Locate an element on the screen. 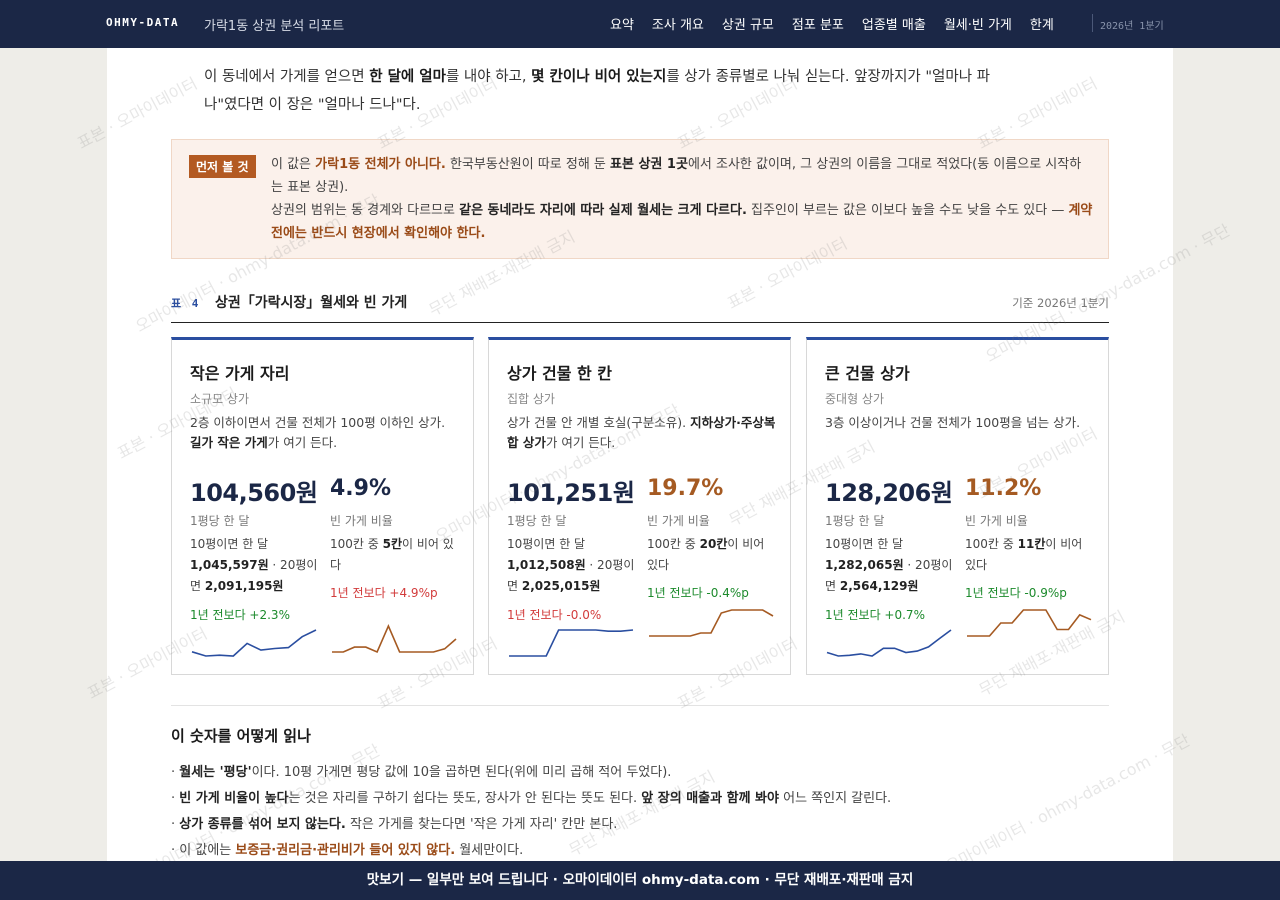  card-title: 큰 건물 상가 is located at coordinates (867, 373).